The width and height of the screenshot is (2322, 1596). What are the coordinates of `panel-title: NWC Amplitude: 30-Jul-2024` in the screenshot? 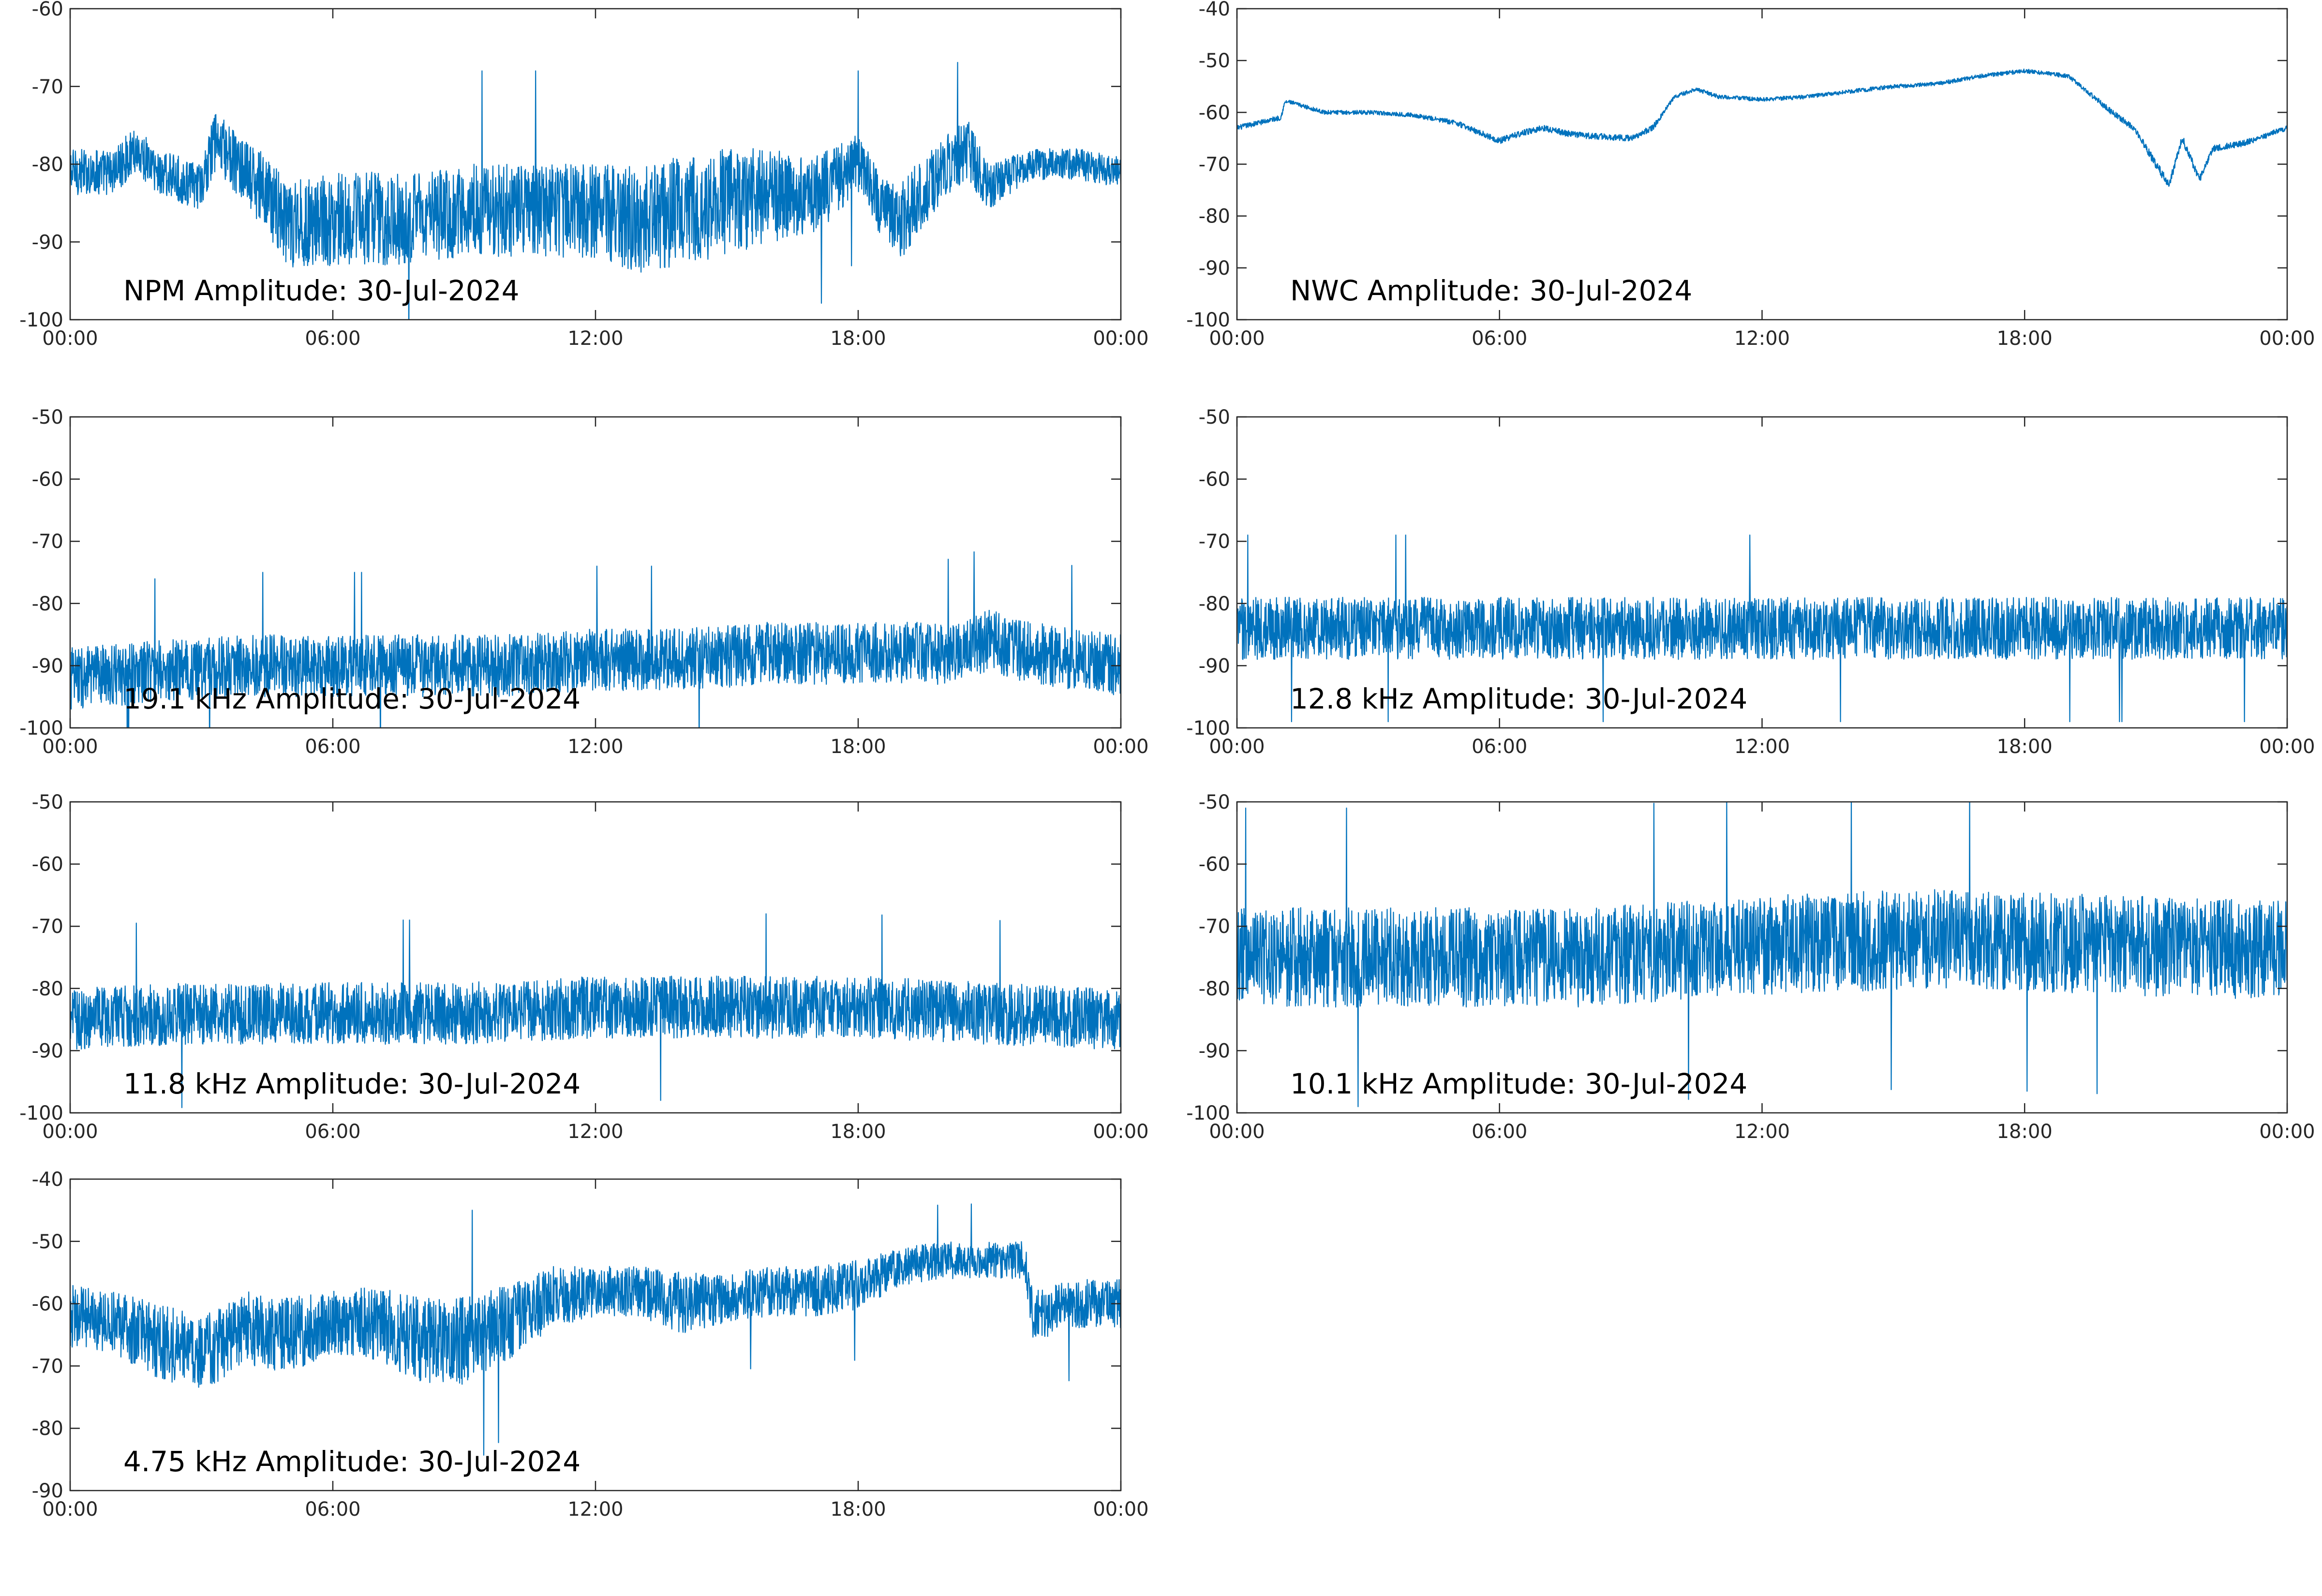 It's located at (1491, 290).